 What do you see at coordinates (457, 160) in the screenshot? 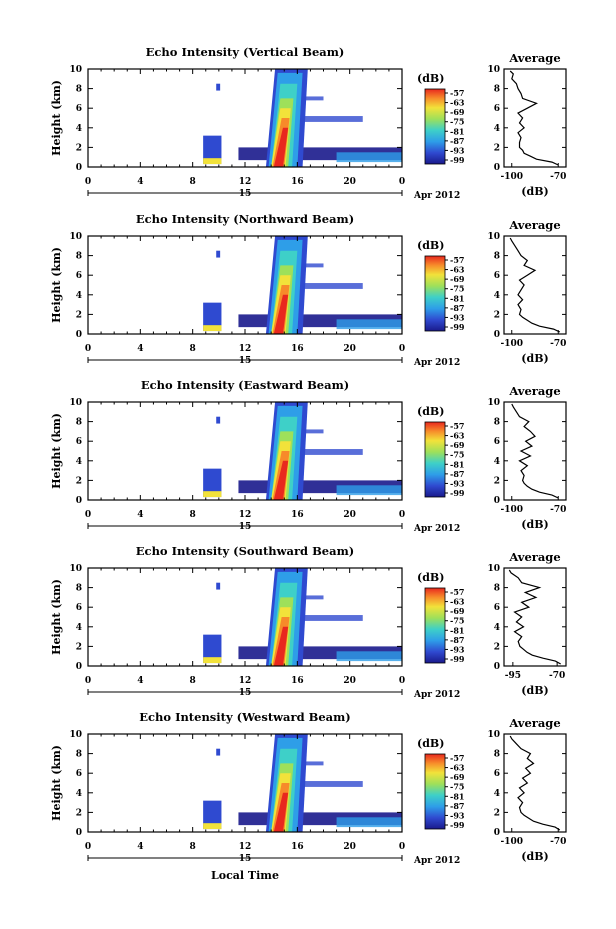
I see `colorbar-tick-label: -99` at bounding box center [457, 160].